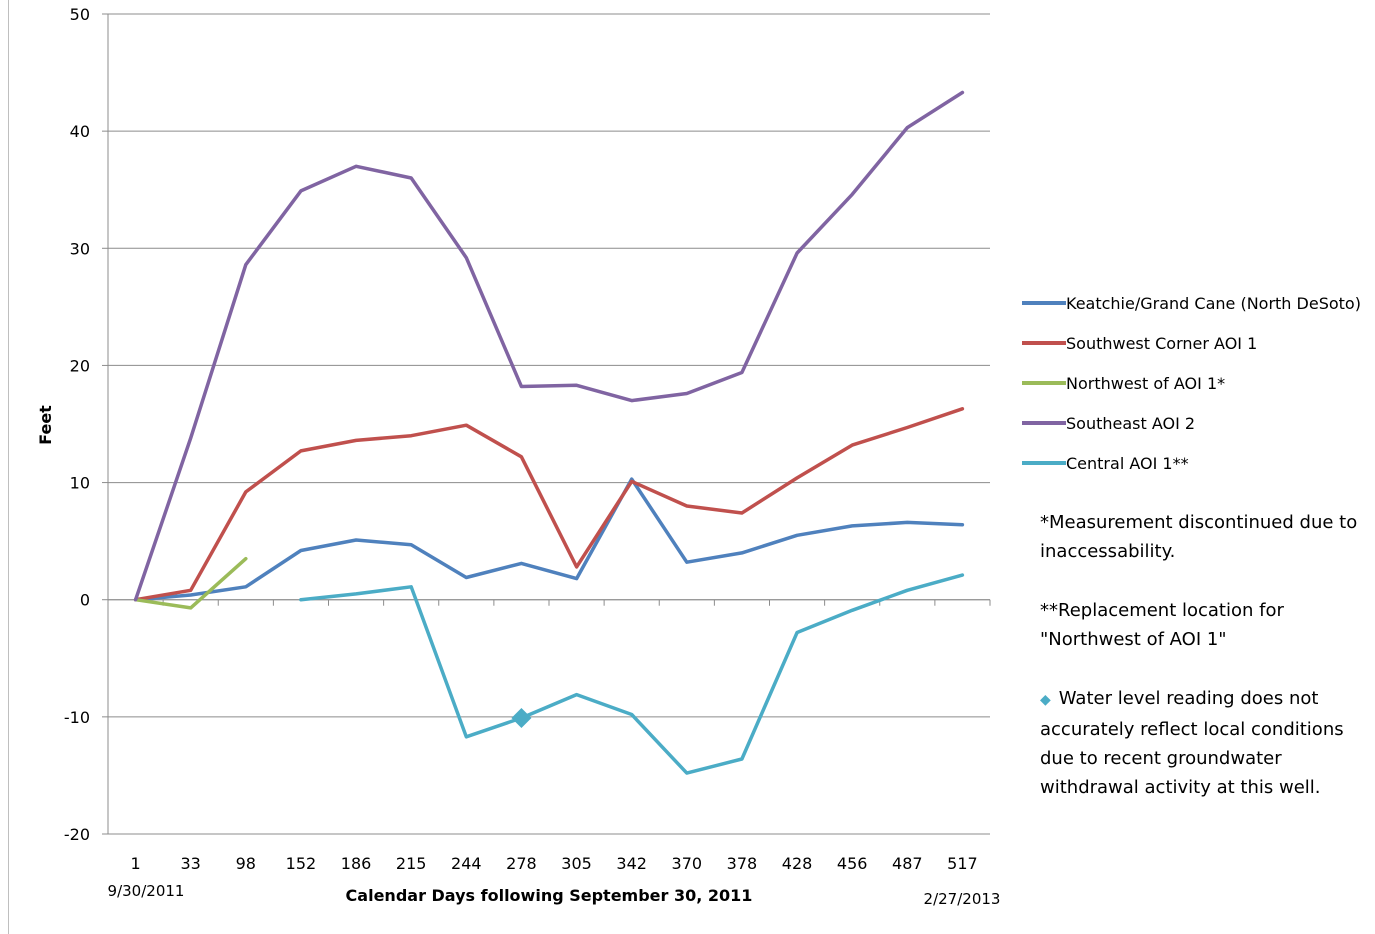 This screenshot has height=934, width=1375. I want to click on legend-label: Keatchie/Grand Cane (North DeSoto), so click(1213, 303).